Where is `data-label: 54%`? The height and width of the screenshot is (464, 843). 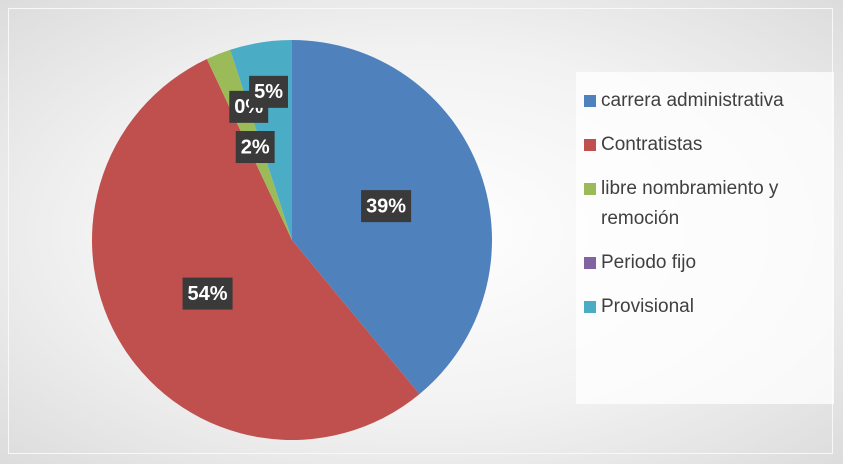 data-label: 54% is located at coordinates (207, 293).